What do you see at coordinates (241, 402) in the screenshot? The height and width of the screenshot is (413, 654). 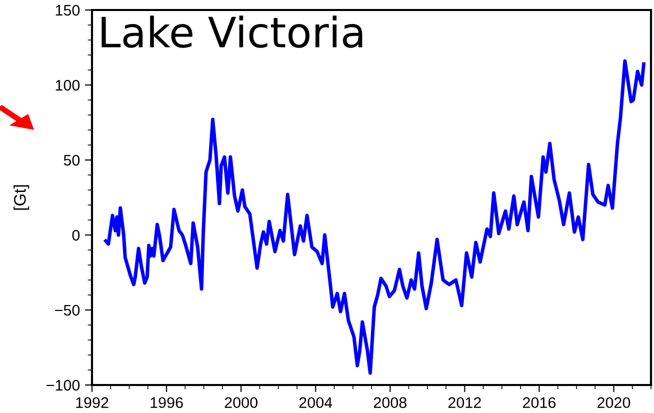 I see `x-tick-label: 2000` at bounding box center [241, 402].